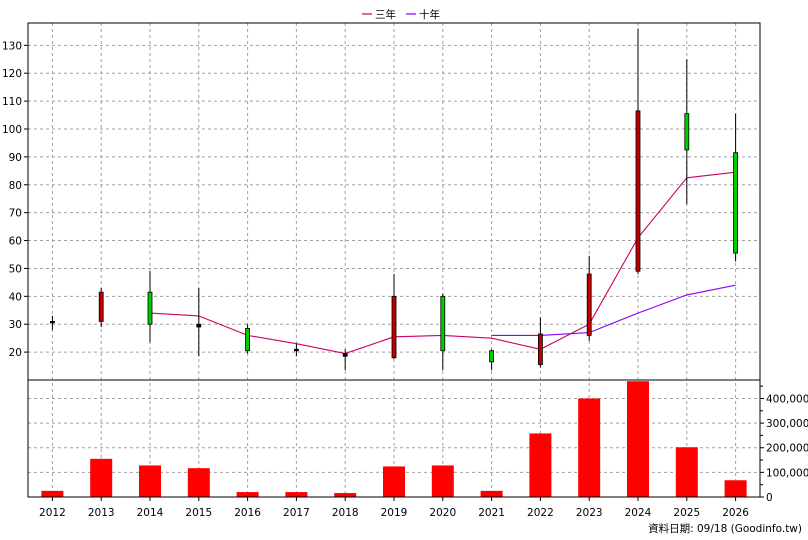 The width and height of the screenshot is (808, 540). Describe the element at coordinates (15, 199) in the screenshot. I see `price-axis: 20 30 40 50 60 70 80 90 100 110 120 130` at that location.